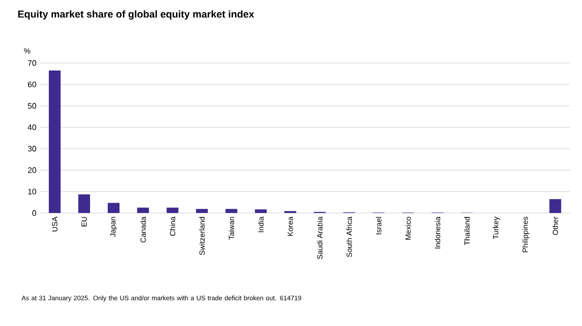  I want to click on y-tick-label: 10, so click(32, 191).